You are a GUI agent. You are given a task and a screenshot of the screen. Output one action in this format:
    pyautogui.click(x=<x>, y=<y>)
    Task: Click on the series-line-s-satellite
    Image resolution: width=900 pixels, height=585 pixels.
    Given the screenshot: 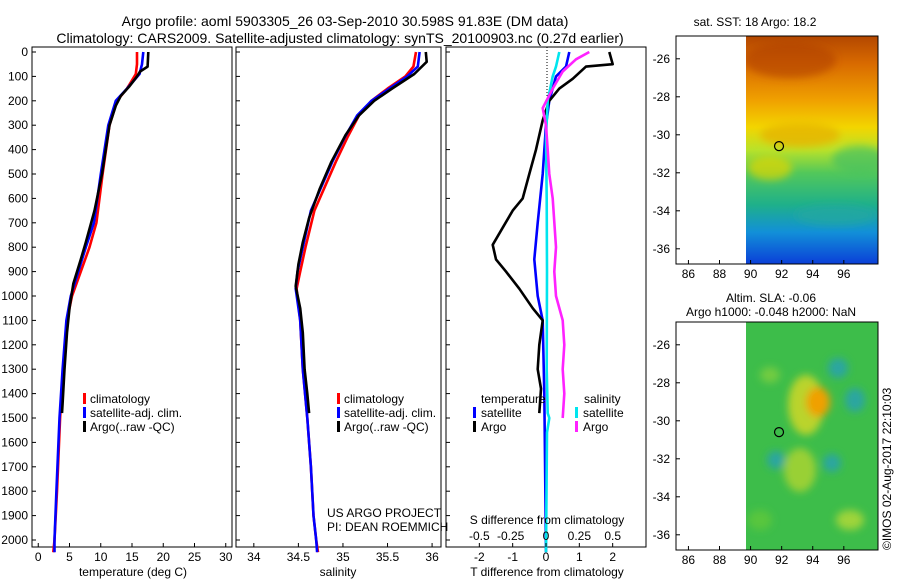 What is the action you would take?
    pyautogui.click(x=552, y=302)
    